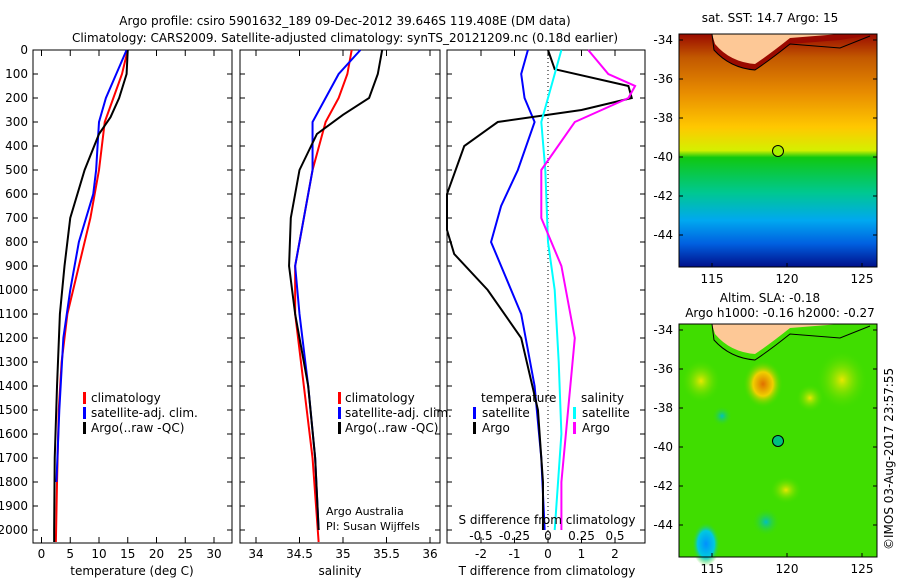  What do you see at coordinates (70, 554) in the screenshot?
I see `x-tick-label: 5` at bounding box center [70, 554].